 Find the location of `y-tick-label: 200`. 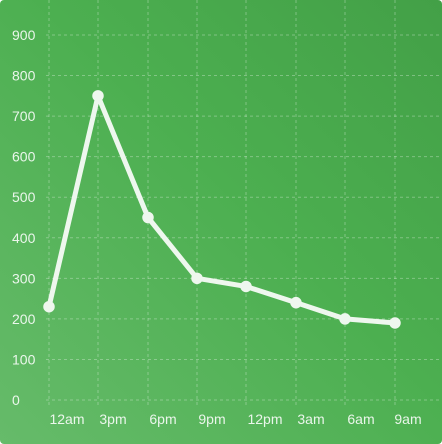

y-tick-label: 200 is located at coordinates (24, 319).